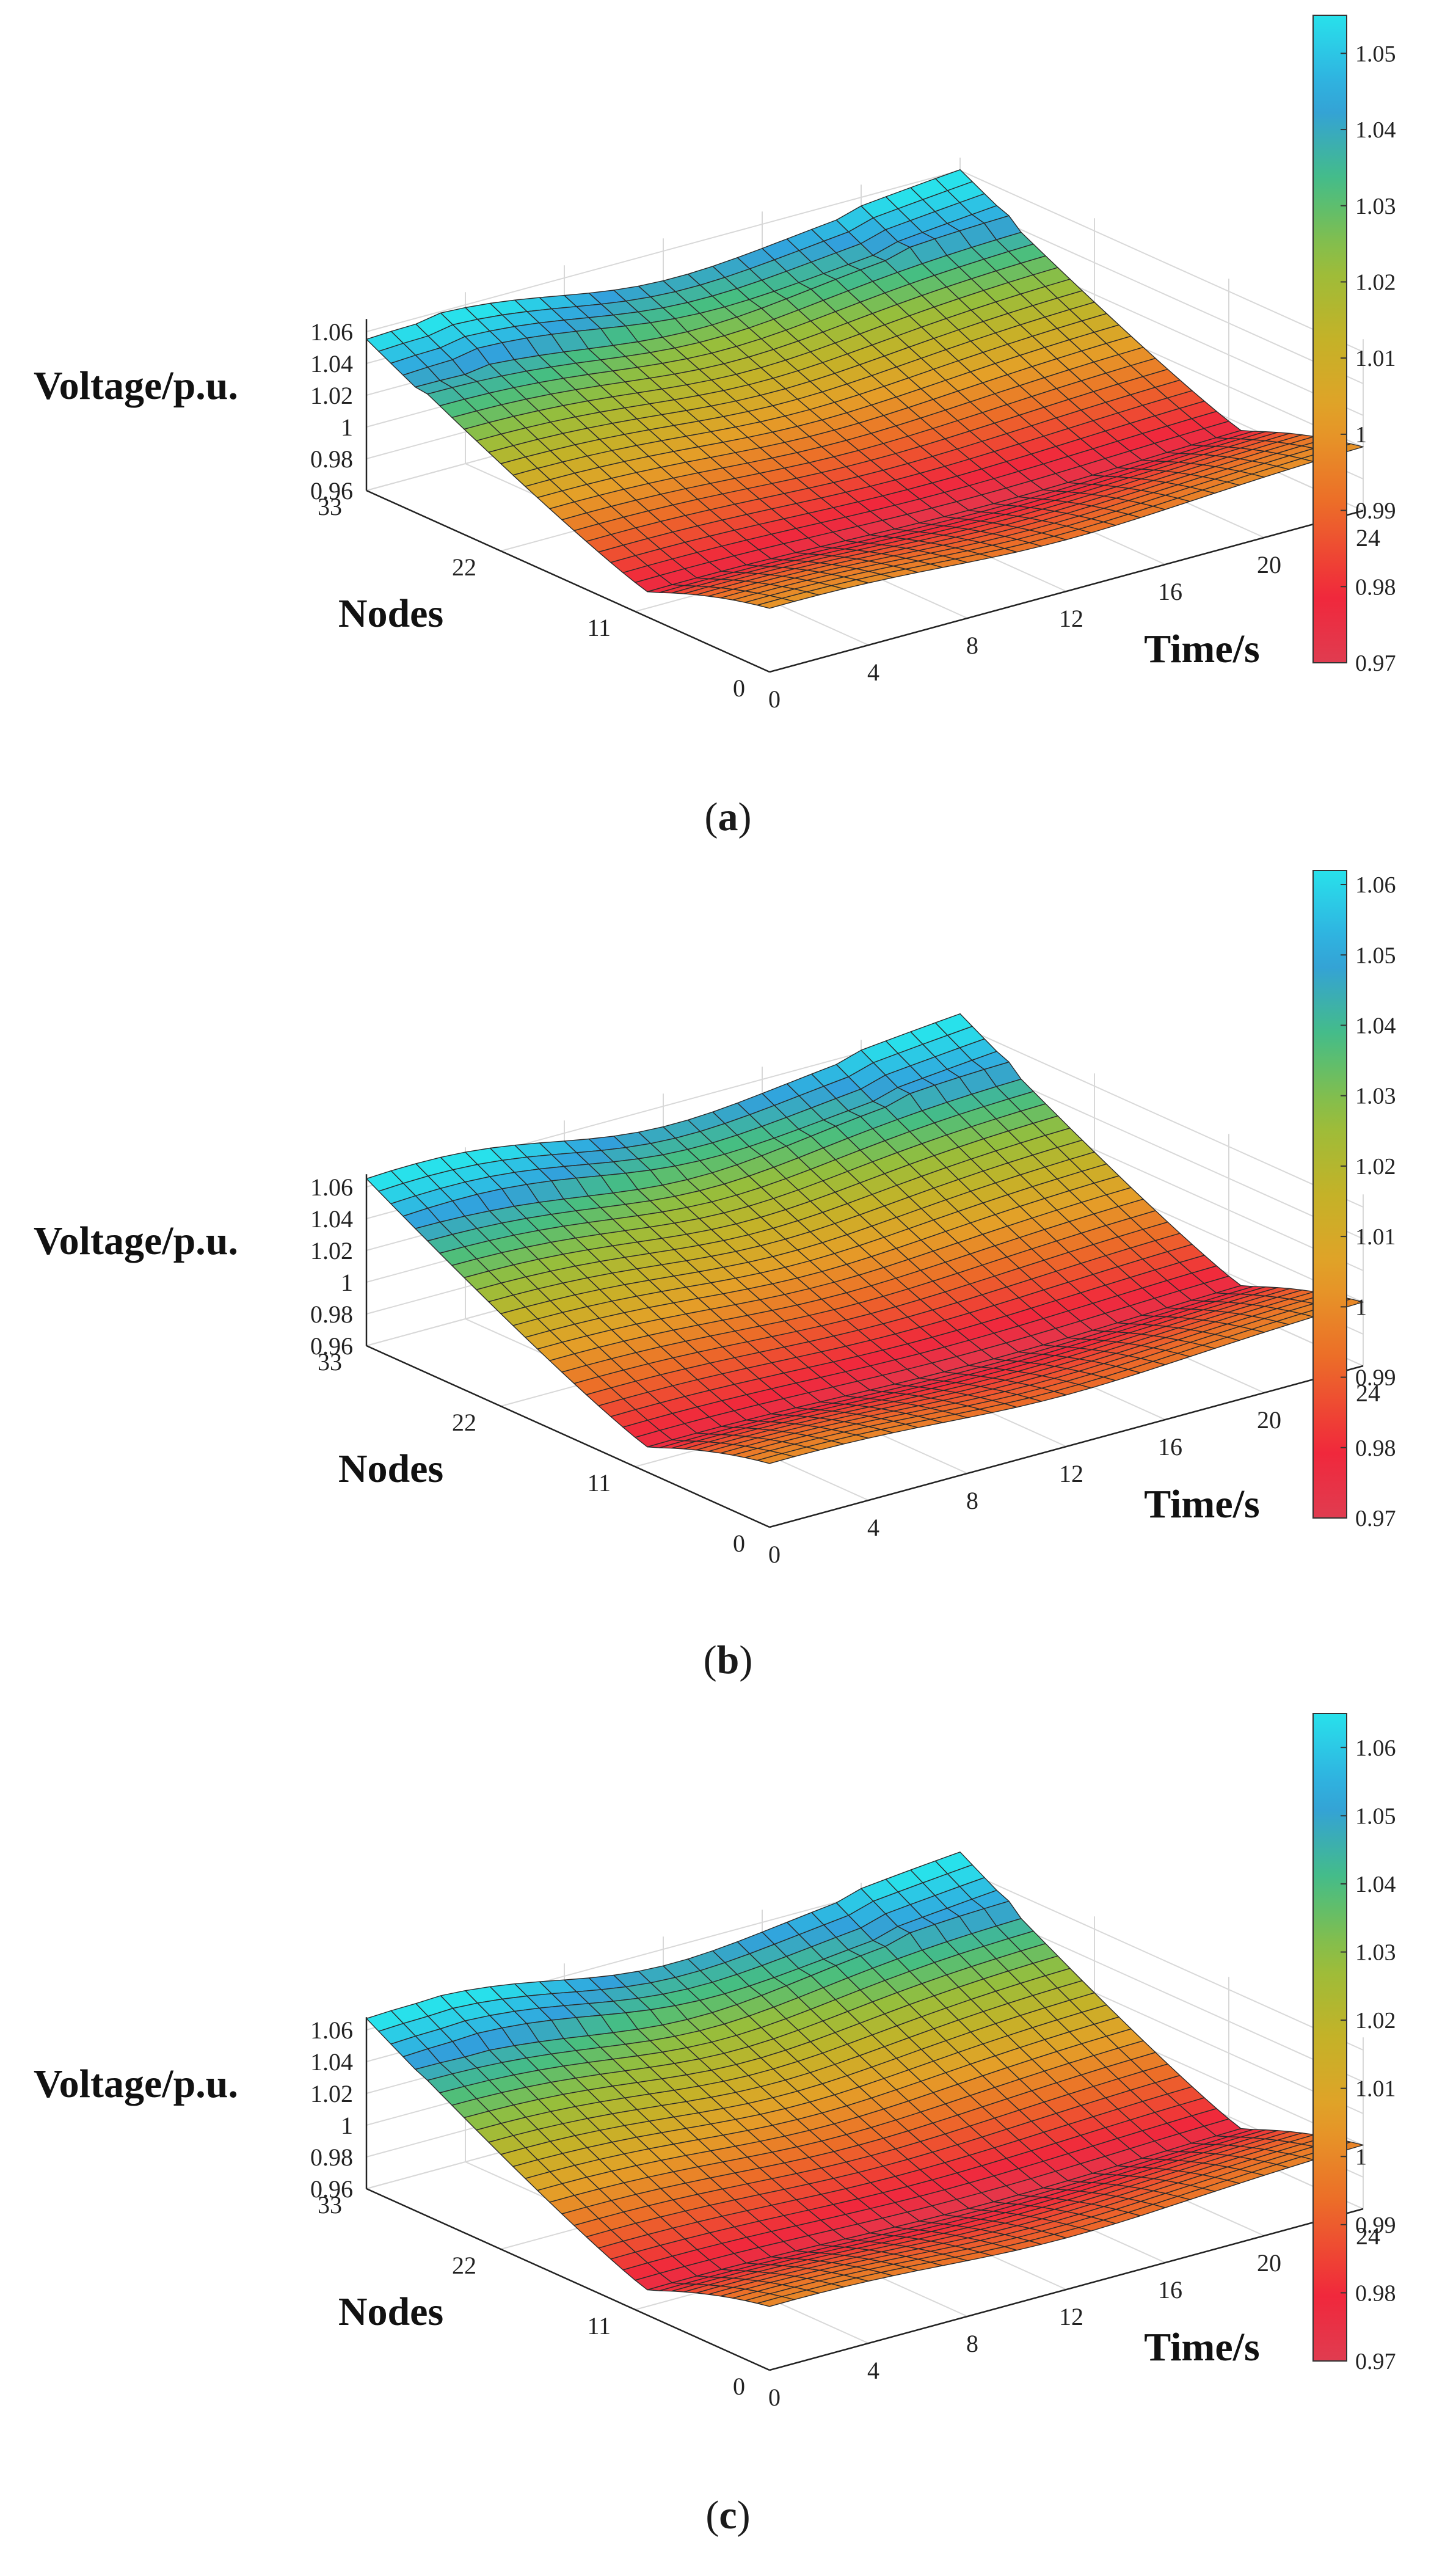 The image size is (1456, 2554). Describe the element at coordinates (331, 459) in the screenshot. I see `voltage-tick-label: 0.98` at that location.